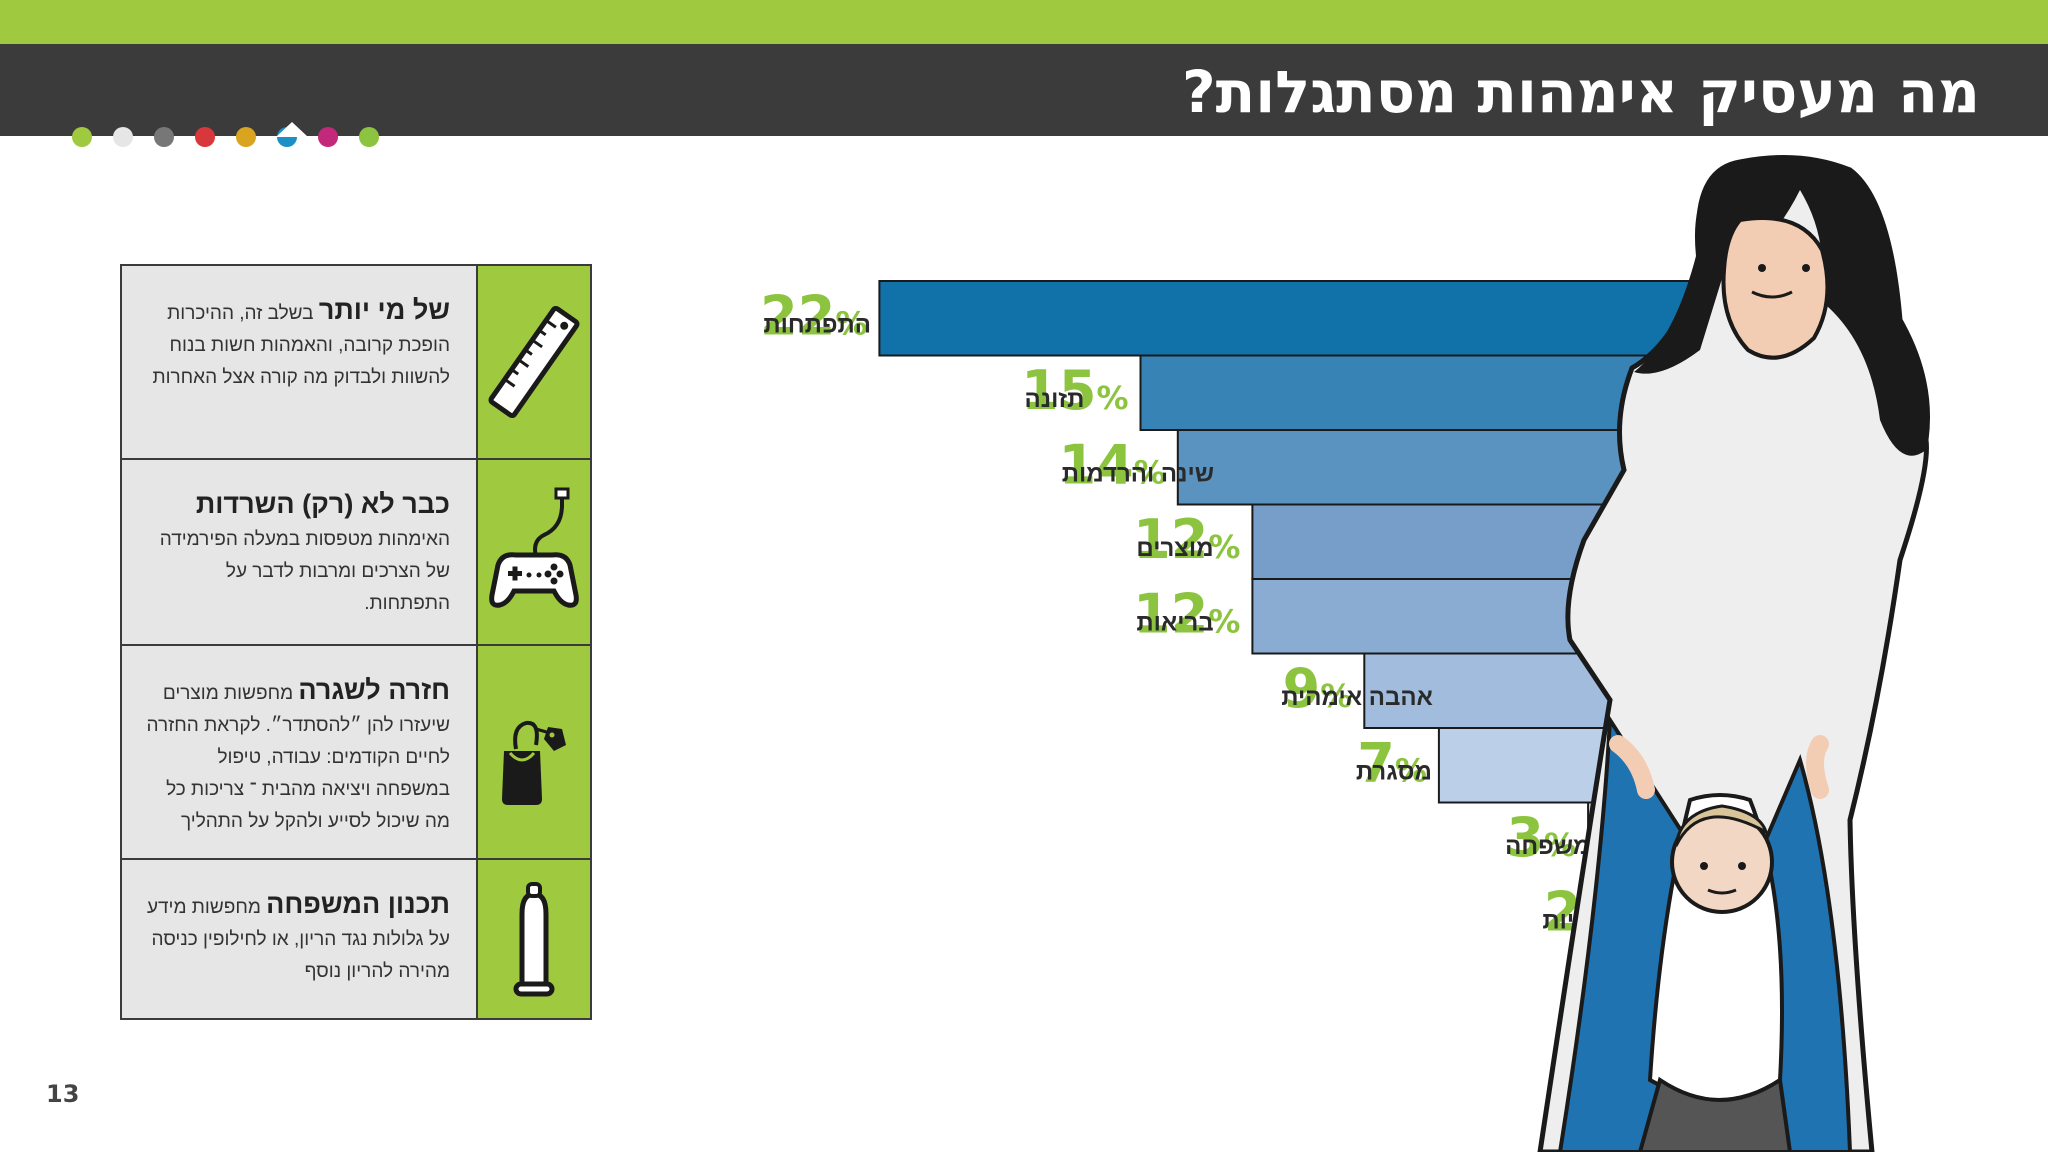 Image resolution: width=2048 pixels, height=1152 pixels. What do you see at coordinates (1138, 473) in the screenshot?
I see `category-label-3: שינה והרדמות` at bounding box center [1138, 473].